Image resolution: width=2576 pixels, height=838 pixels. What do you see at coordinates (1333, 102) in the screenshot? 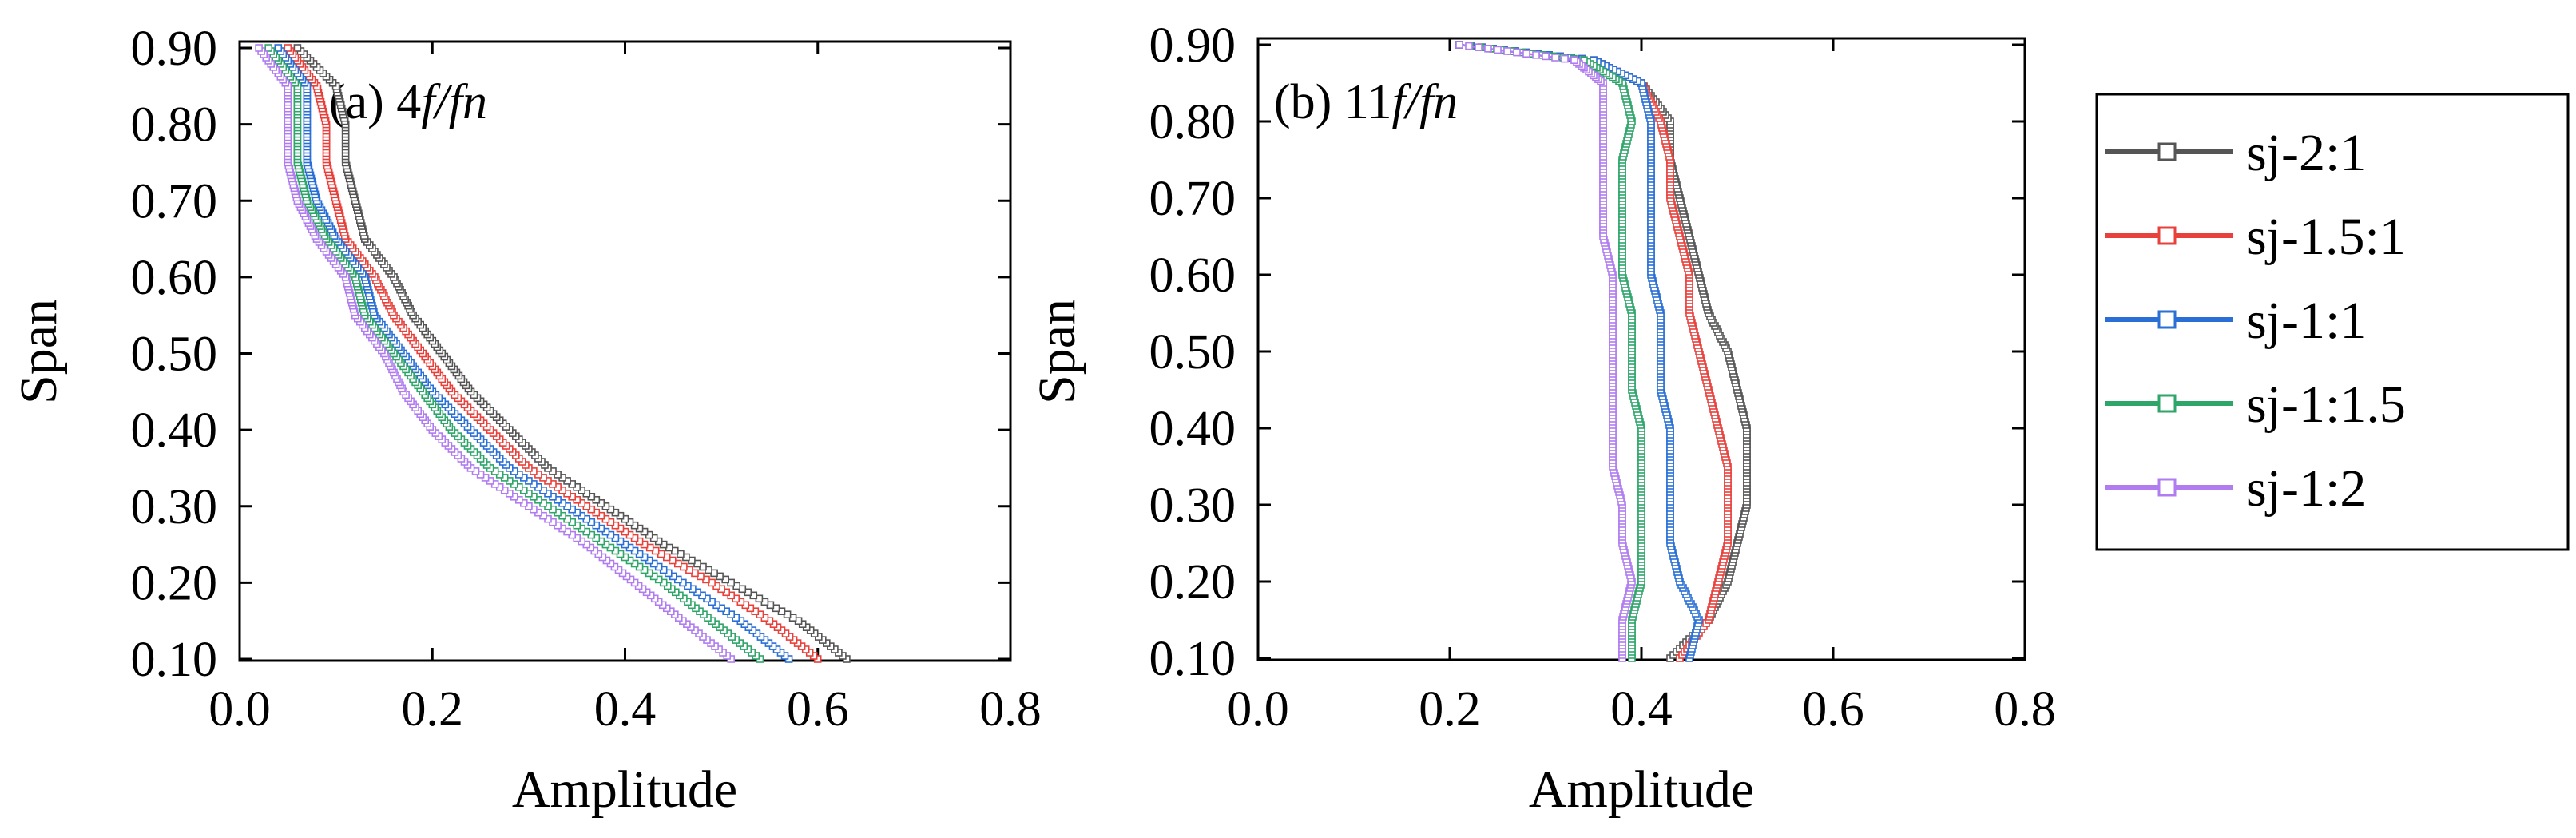
I see `panel-b-title-prefix: (b) 11` at bounding box center [1333, 102].